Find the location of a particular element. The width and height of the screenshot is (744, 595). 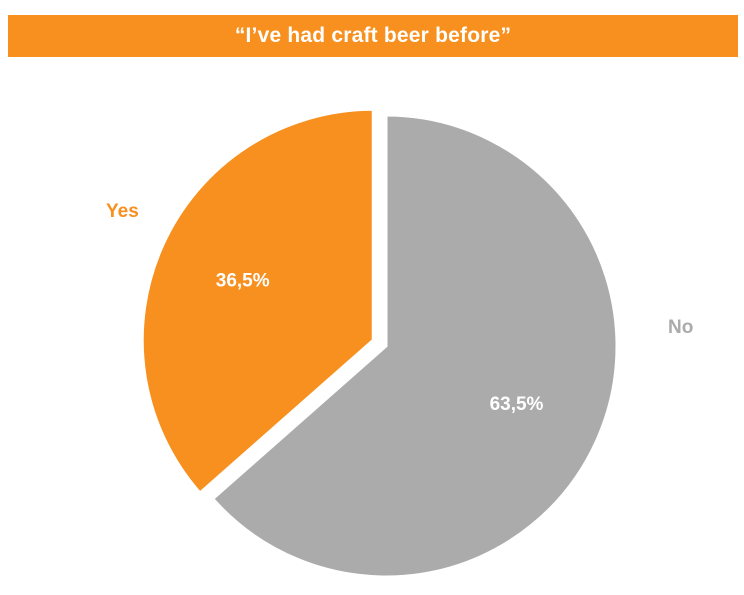

slice-category-label-no: No is located at coordinates (680, 327).